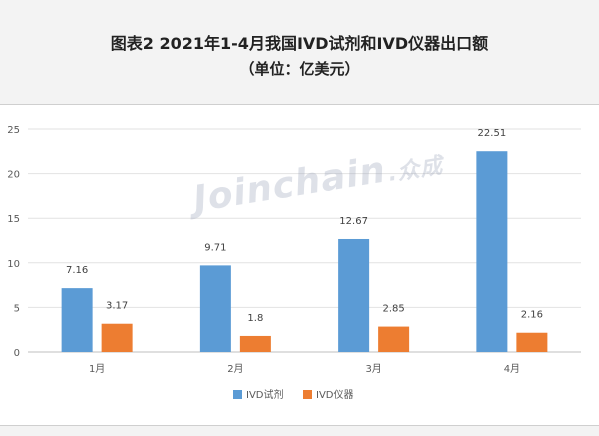 Image resolution: width=599 pixels, height=436 pixels. What do you see at coordinates (353, 221) in the screenshot?
I see `data-label: 12.67` at bounding box center [353, 221].